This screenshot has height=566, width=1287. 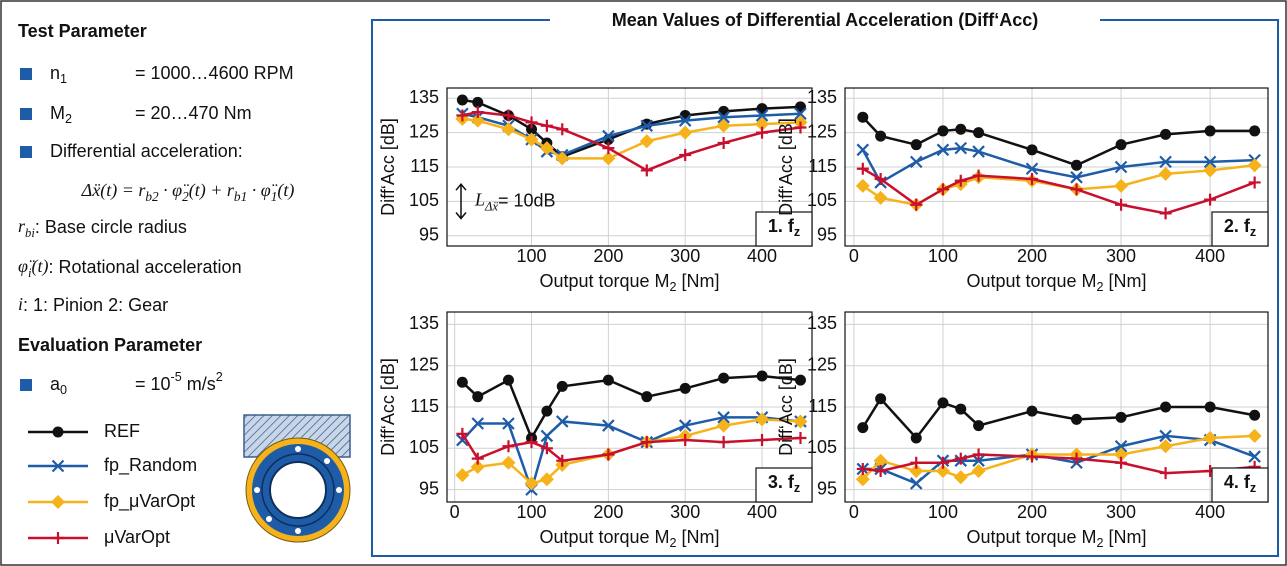 I want to click on text-part: : Base circle radius, so click(x=111, y=227).